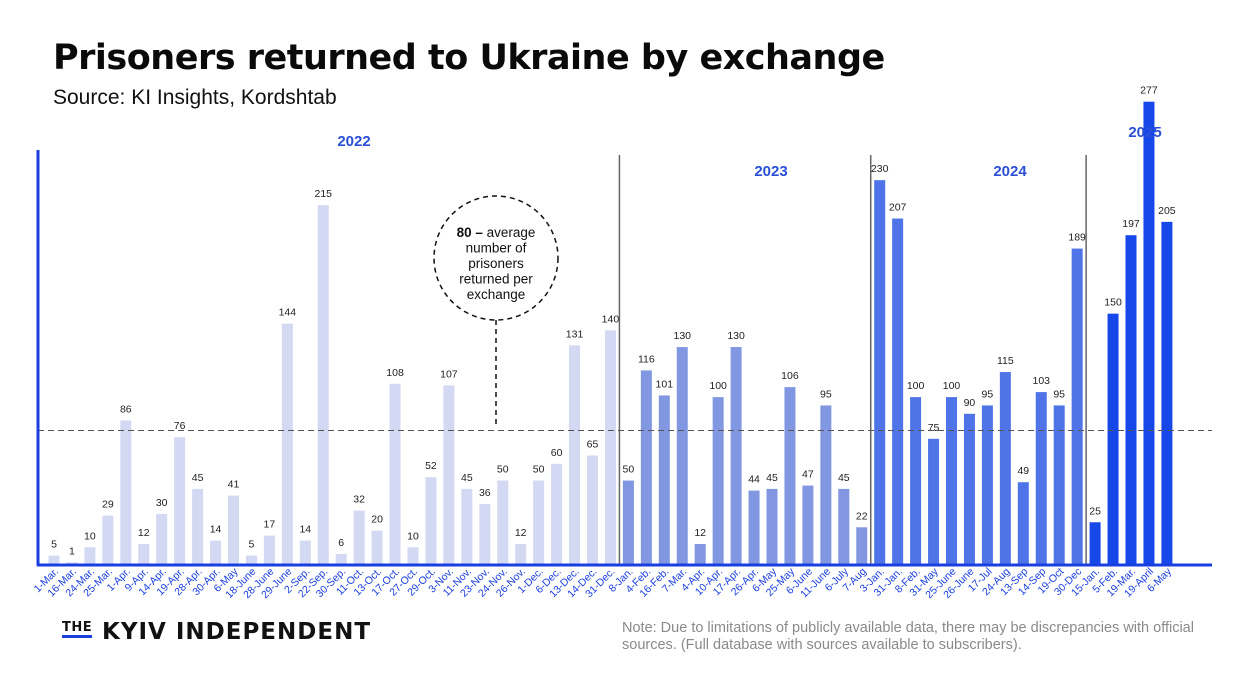  Describe the element at coordinates (237, 632) in the screenshot. I see `brand-name: KYIV INDEPENDENT` at that location.